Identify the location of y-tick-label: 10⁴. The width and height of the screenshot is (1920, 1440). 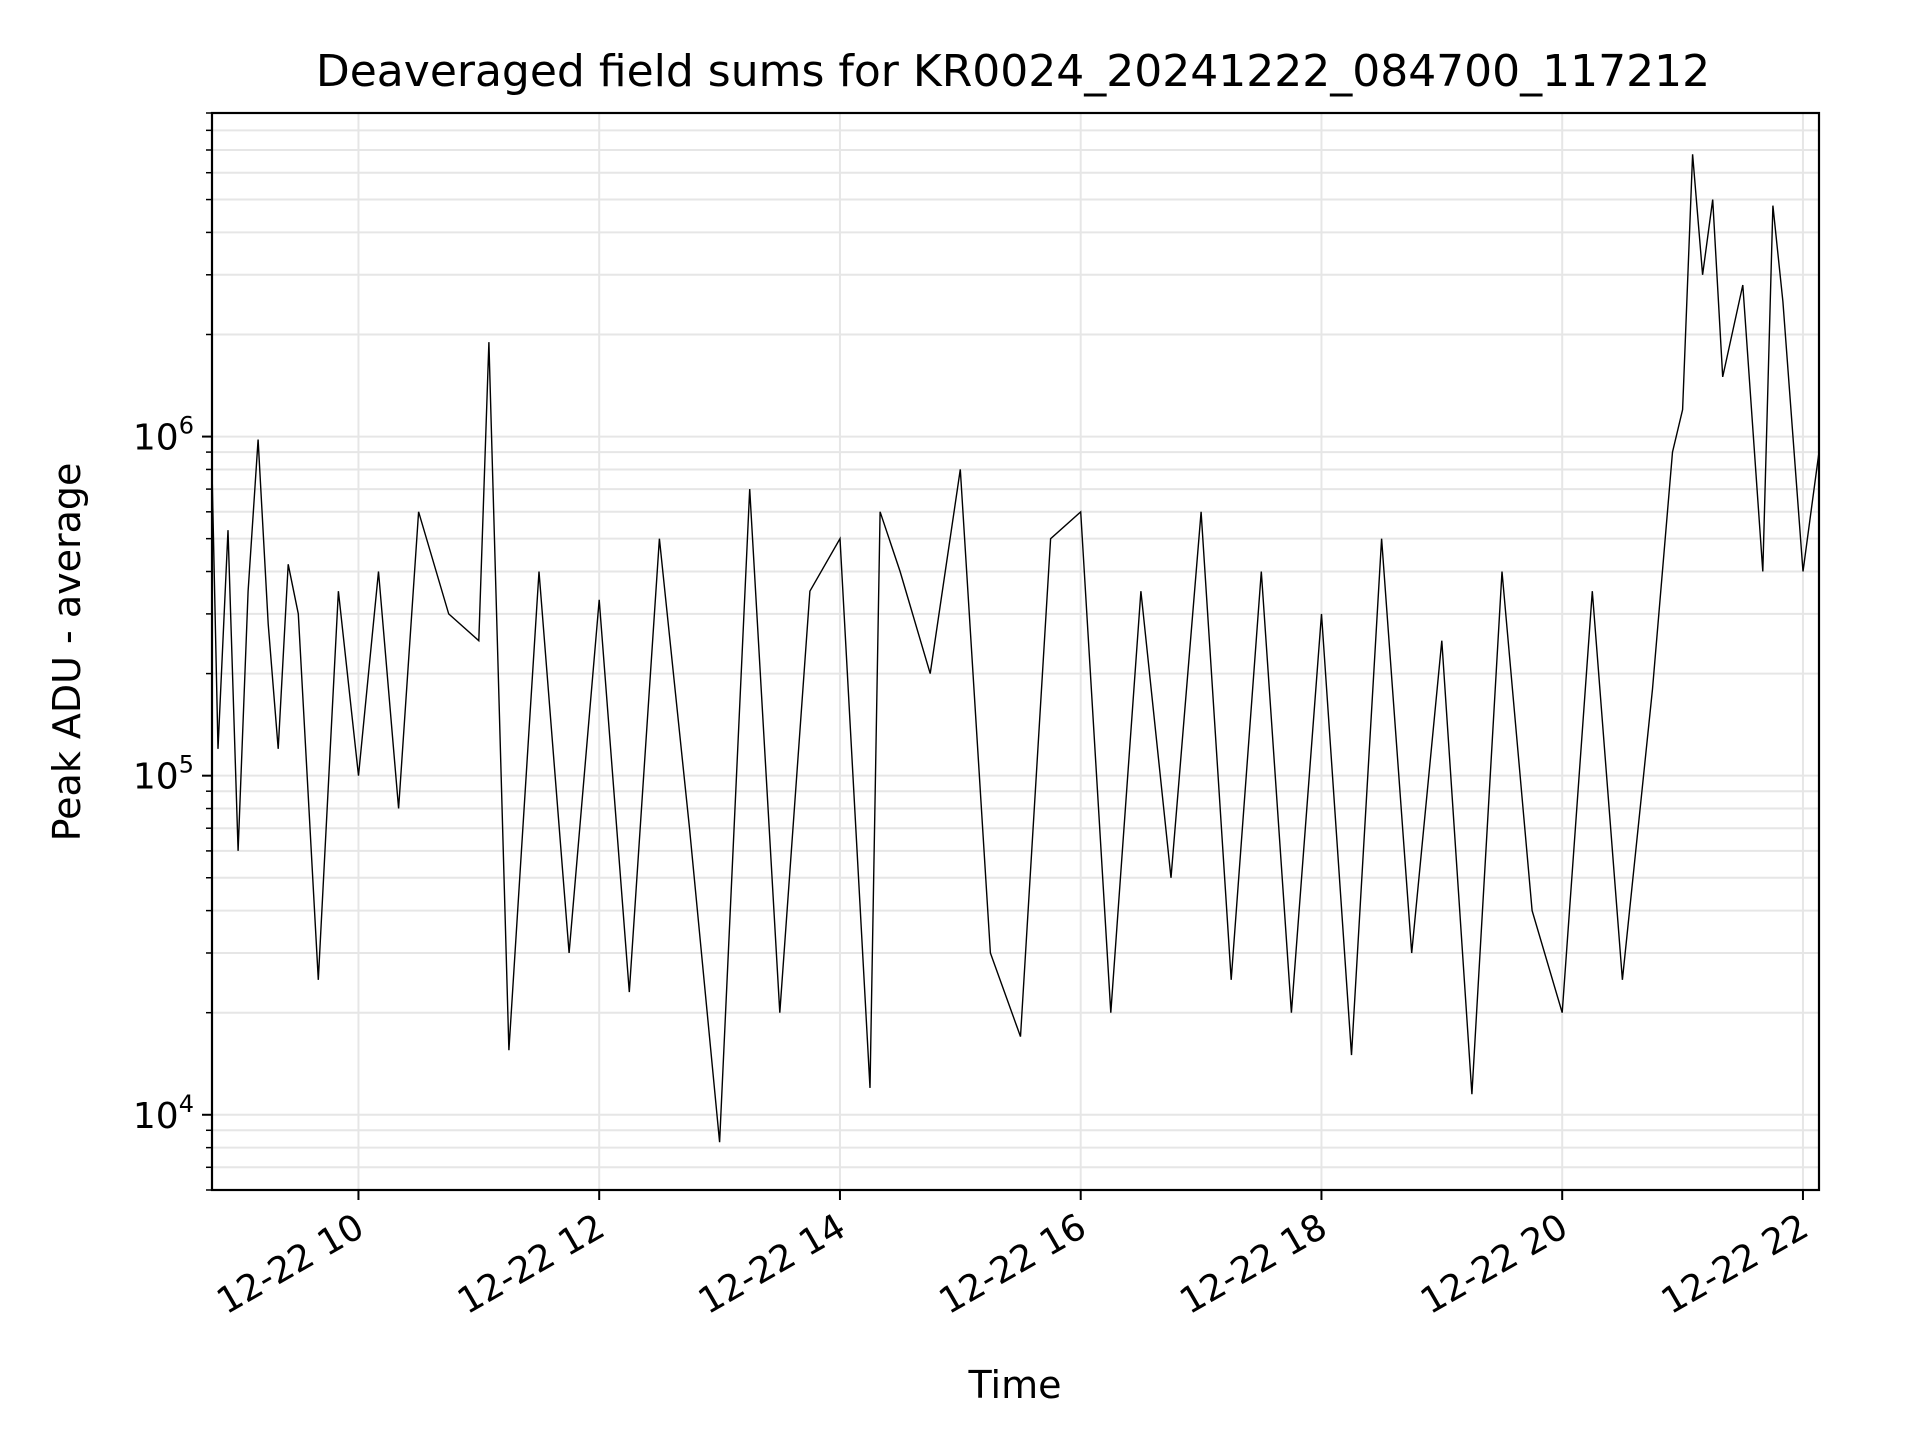
(163, 1113).